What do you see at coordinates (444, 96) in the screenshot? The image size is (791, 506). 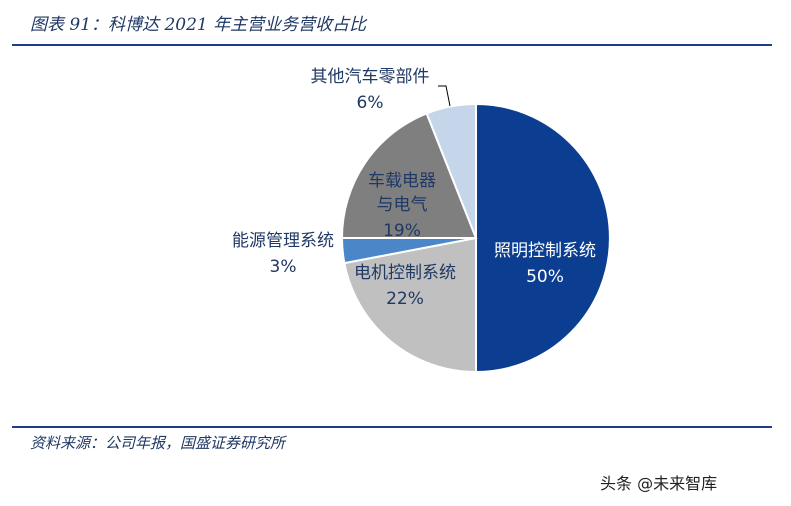 I see `leader-line` at bounding box center [444, 96].